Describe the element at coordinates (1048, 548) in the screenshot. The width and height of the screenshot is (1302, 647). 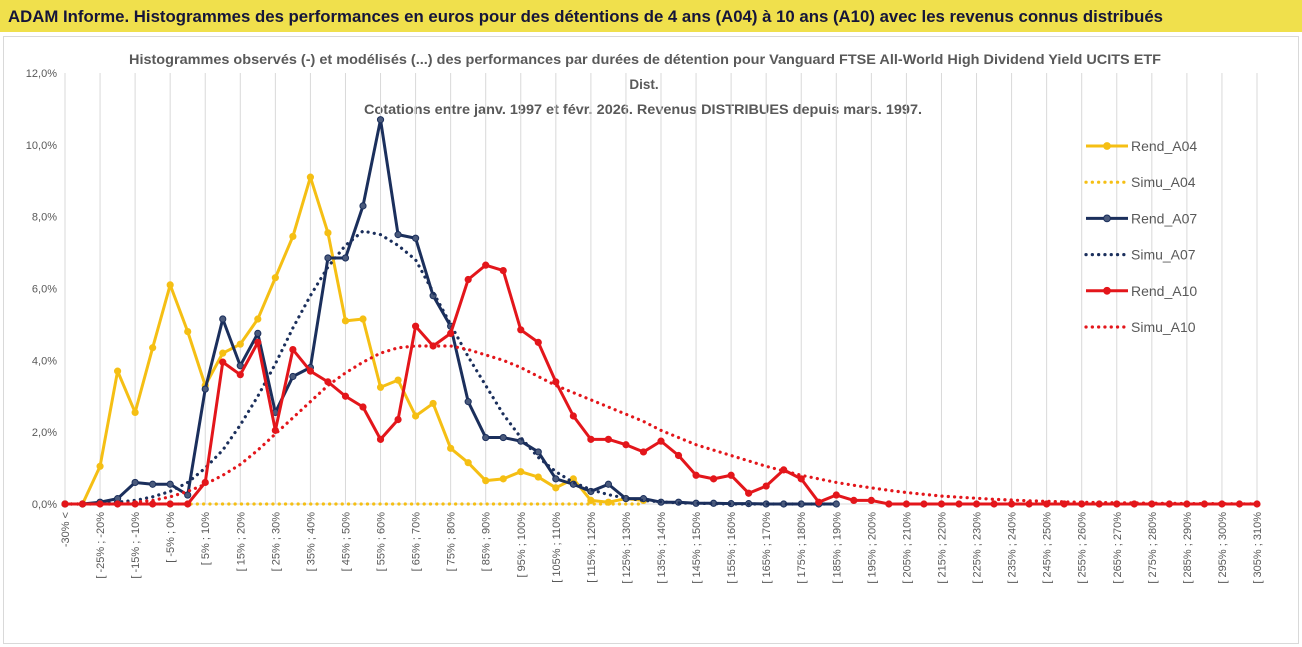
I see `x-tick-label: [ 245% ; 250%` at that location.